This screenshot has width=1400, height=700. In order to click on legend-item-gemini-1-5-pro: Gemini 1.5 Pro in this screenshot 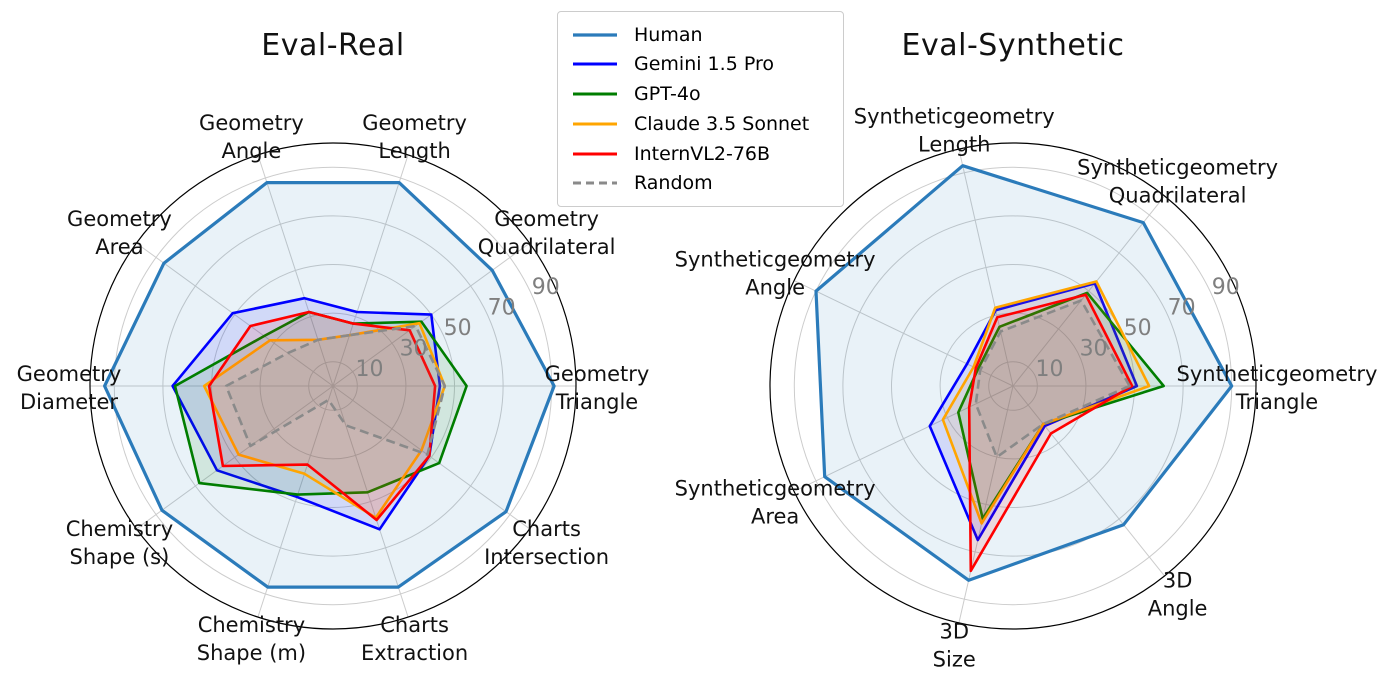, I will do `click(701, 64)`.